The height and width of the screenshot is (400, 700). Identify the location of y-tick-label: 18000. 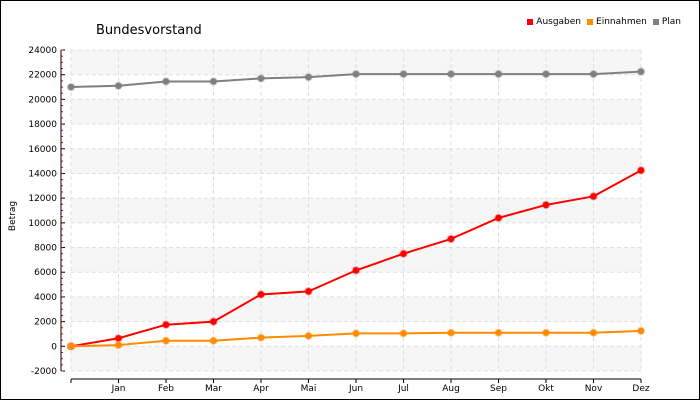
(42, 125).